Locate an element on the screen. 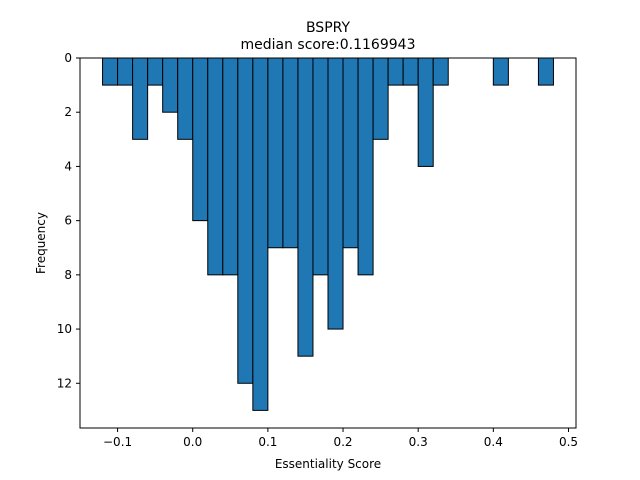 The height and width of the screenshot is (480, 640). x-tick-label: 0.0 is located at coordinates (192, 442).